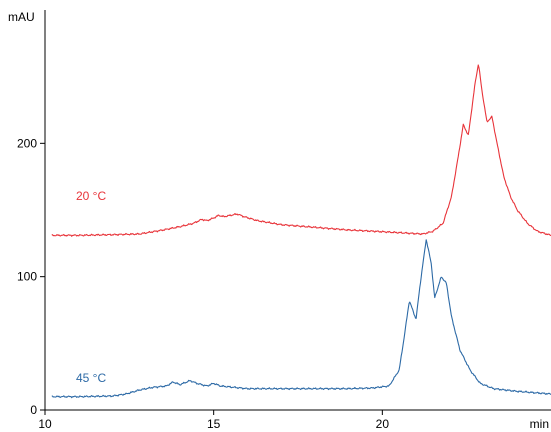  Describe the element at coordinates (27, 143) in the screenshot. I see `y-tick-label-200: 200` at that location.